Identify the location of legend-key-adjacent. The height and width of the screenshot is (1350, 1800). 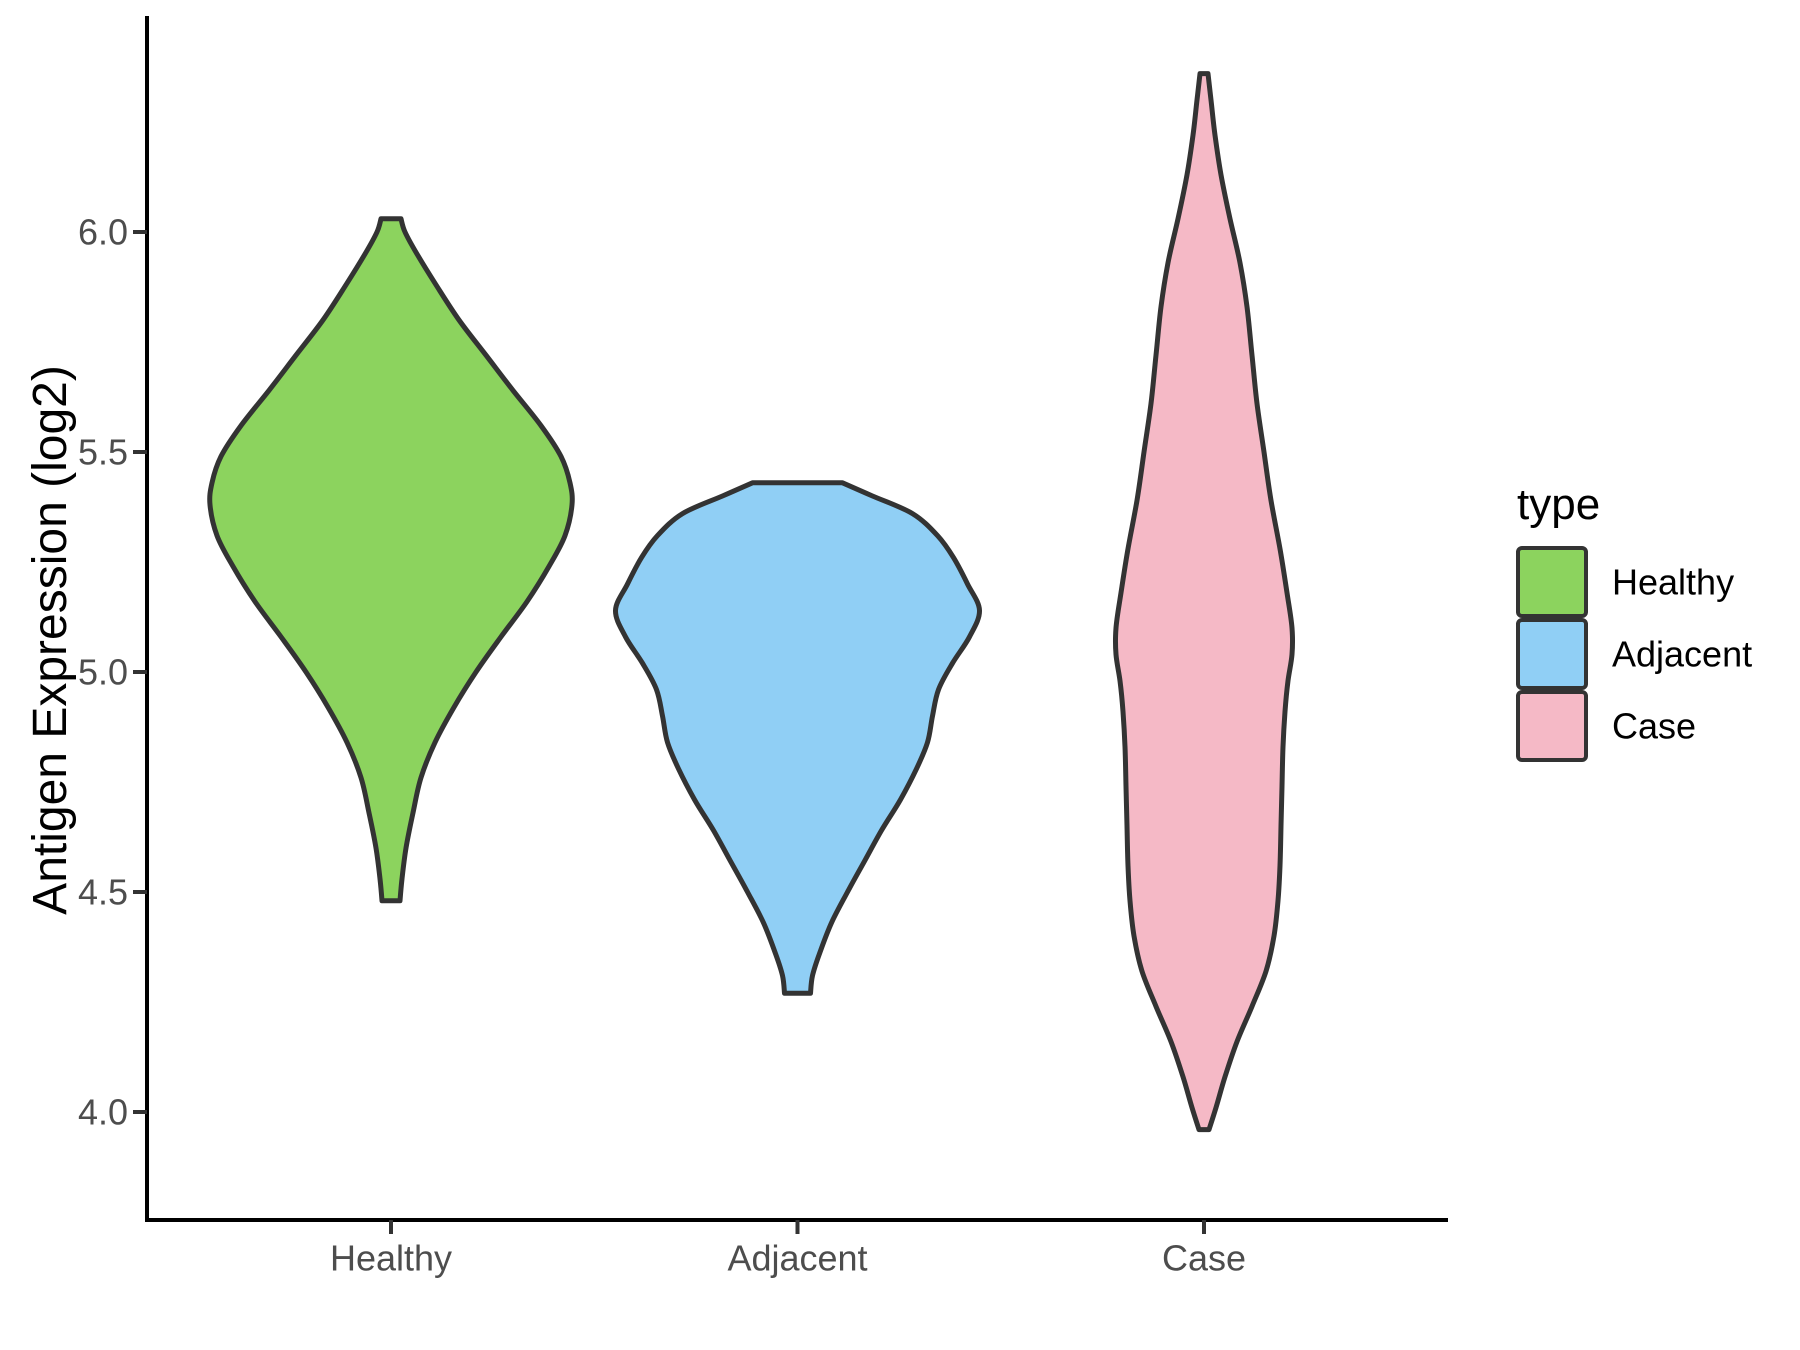
(1552, 654).